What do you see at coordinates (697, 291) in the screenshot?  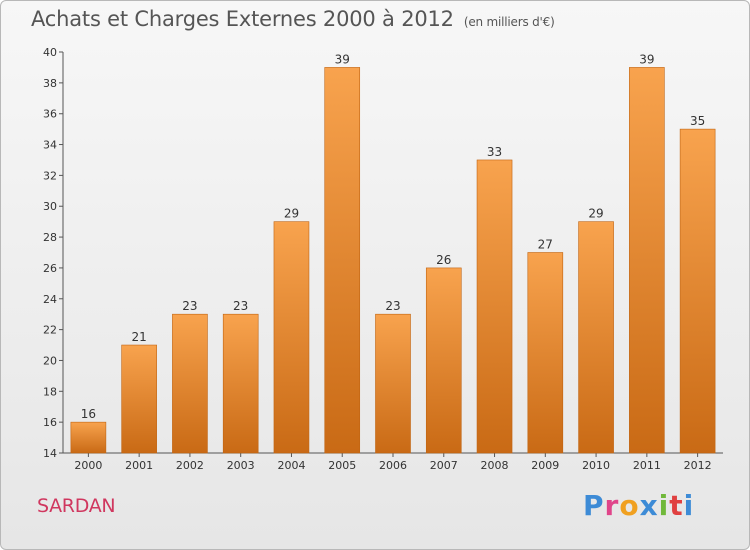 I see `bar-2012` at bounding box center [697, 291].